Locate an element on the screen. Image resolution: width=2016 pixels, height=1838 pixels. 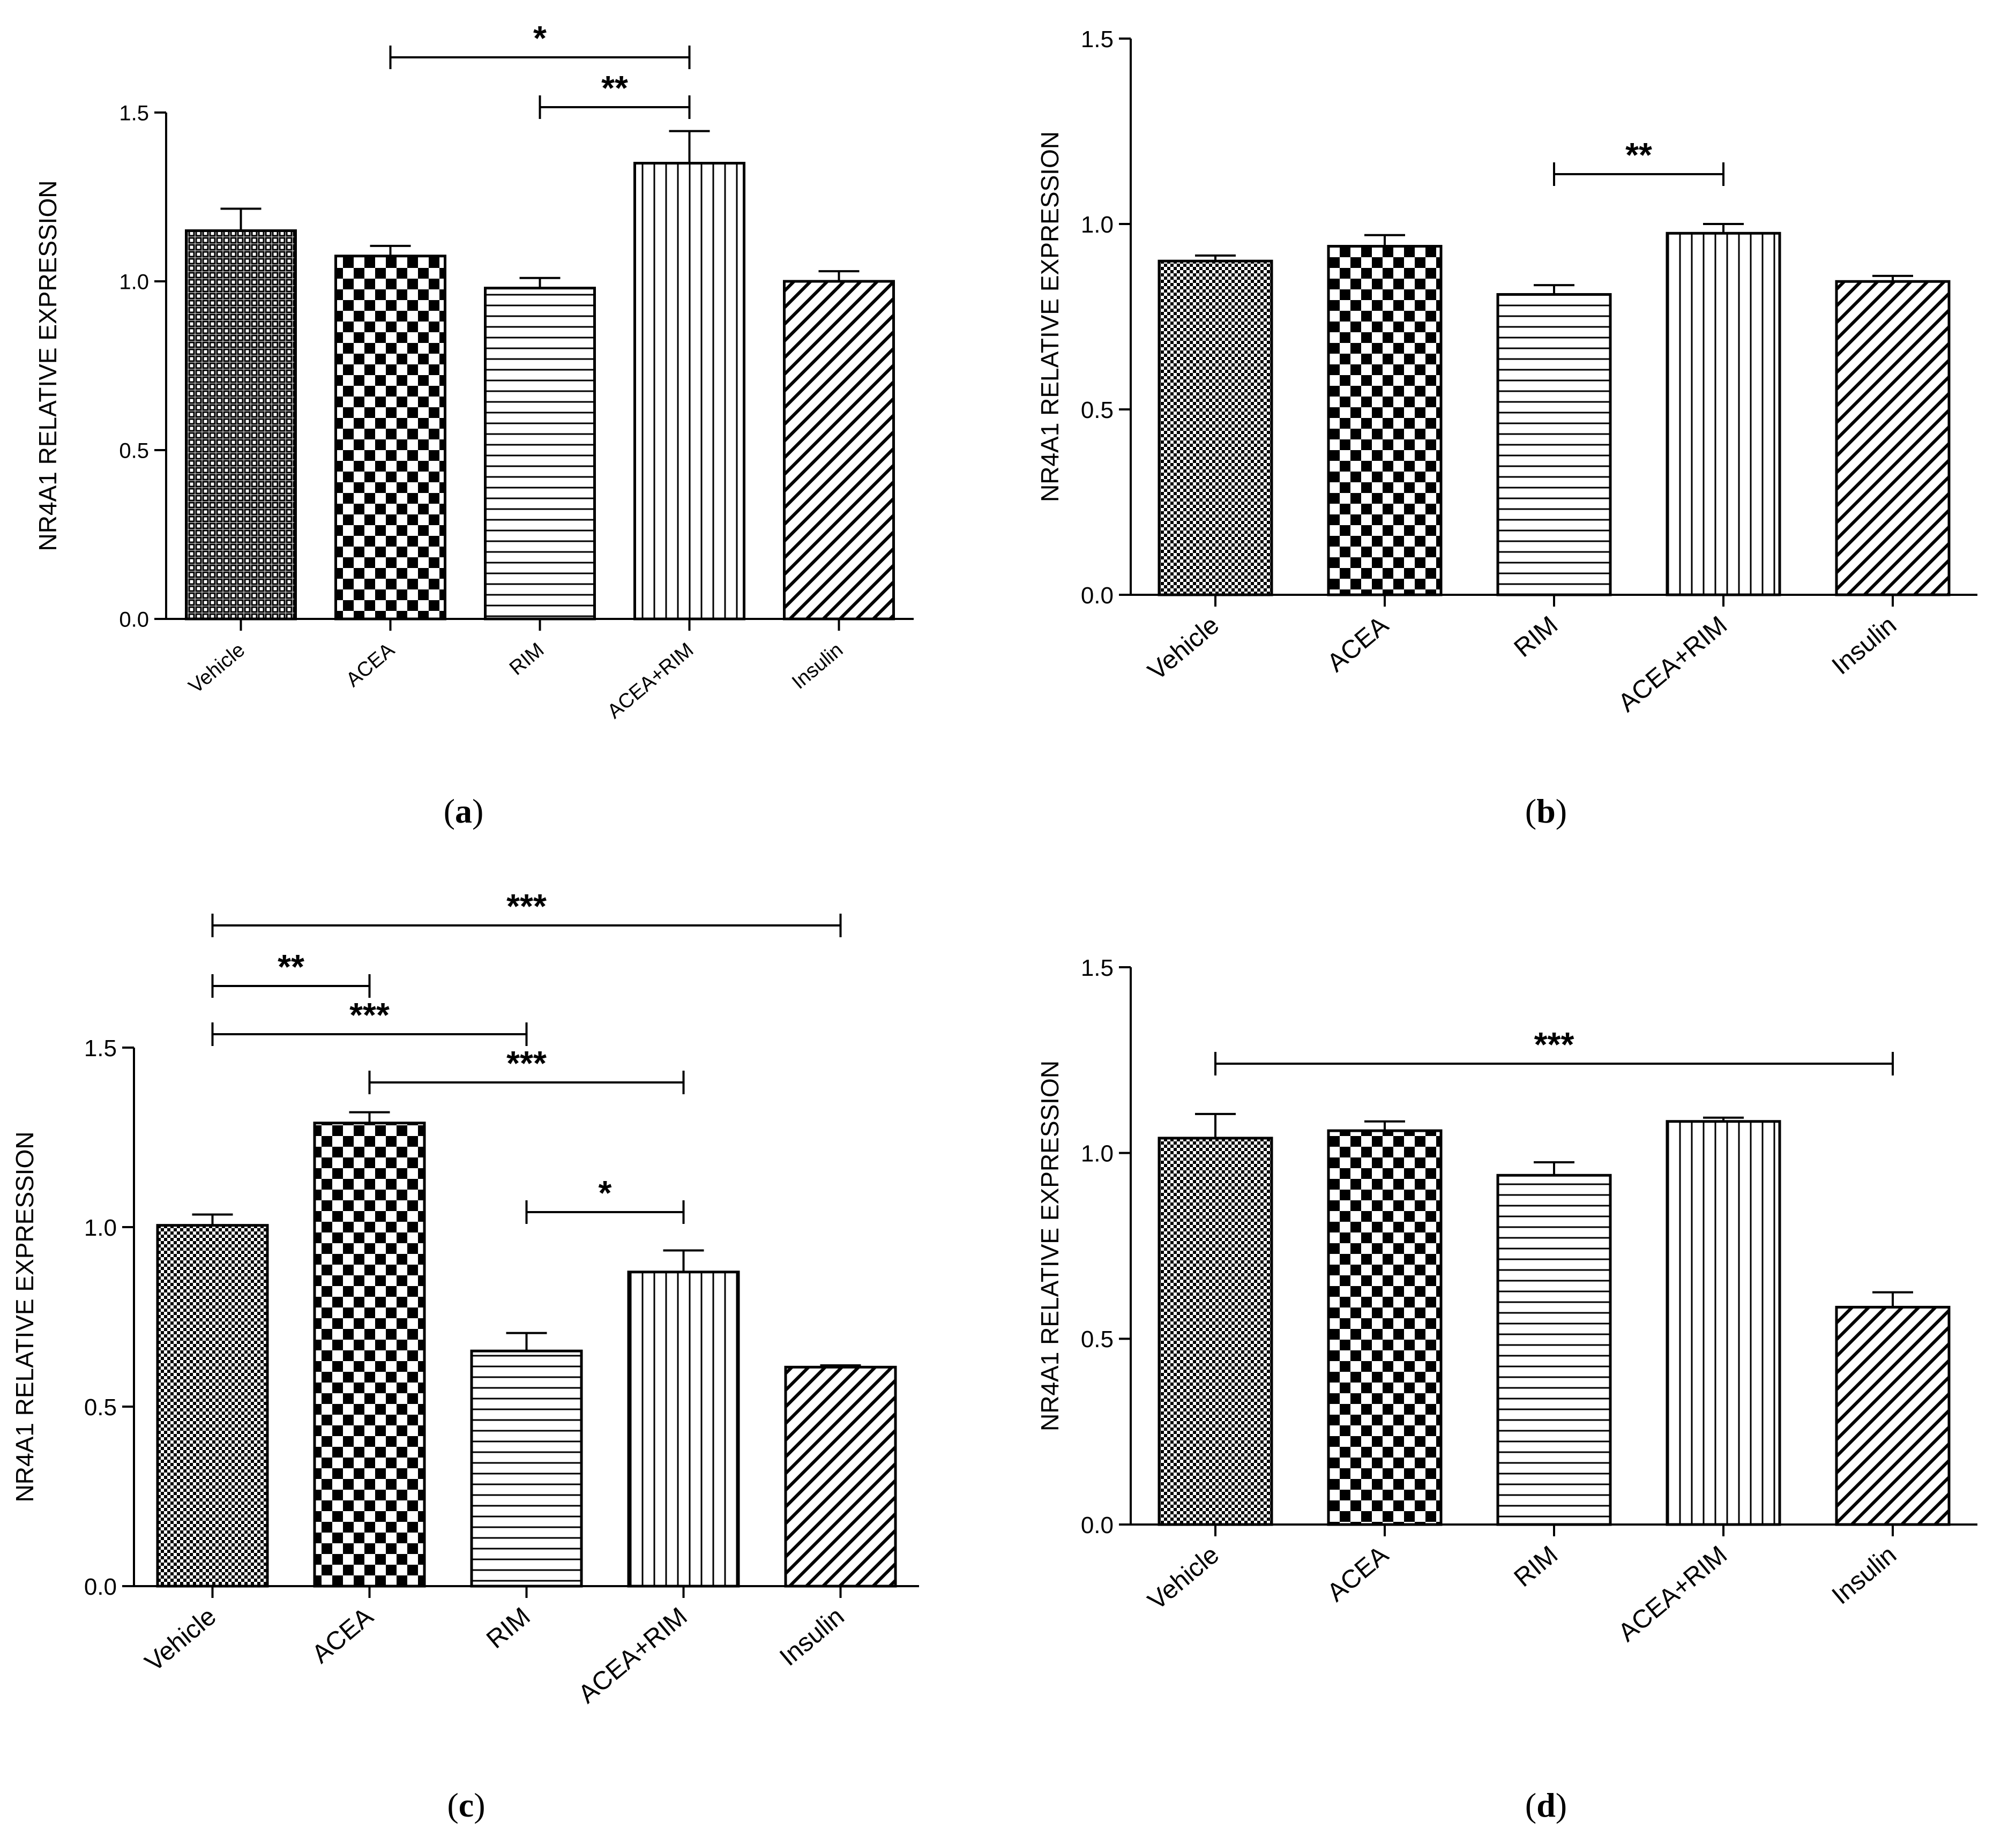
panel-label: (a) is located at coordinates (464, 811).